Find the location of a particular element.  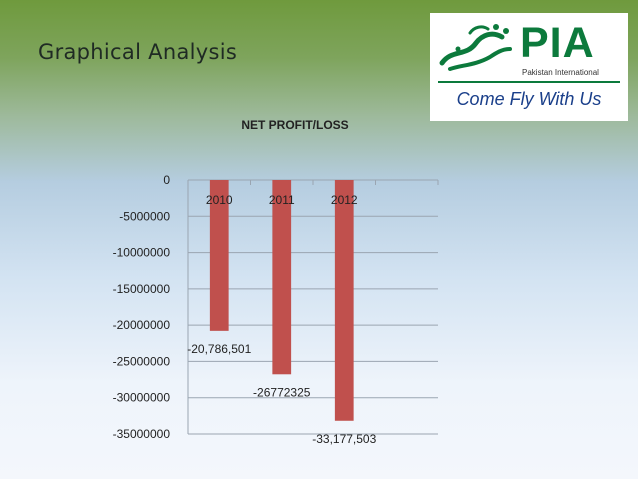

y-tick-label: -15000000 is located at coordinates (142, 289).